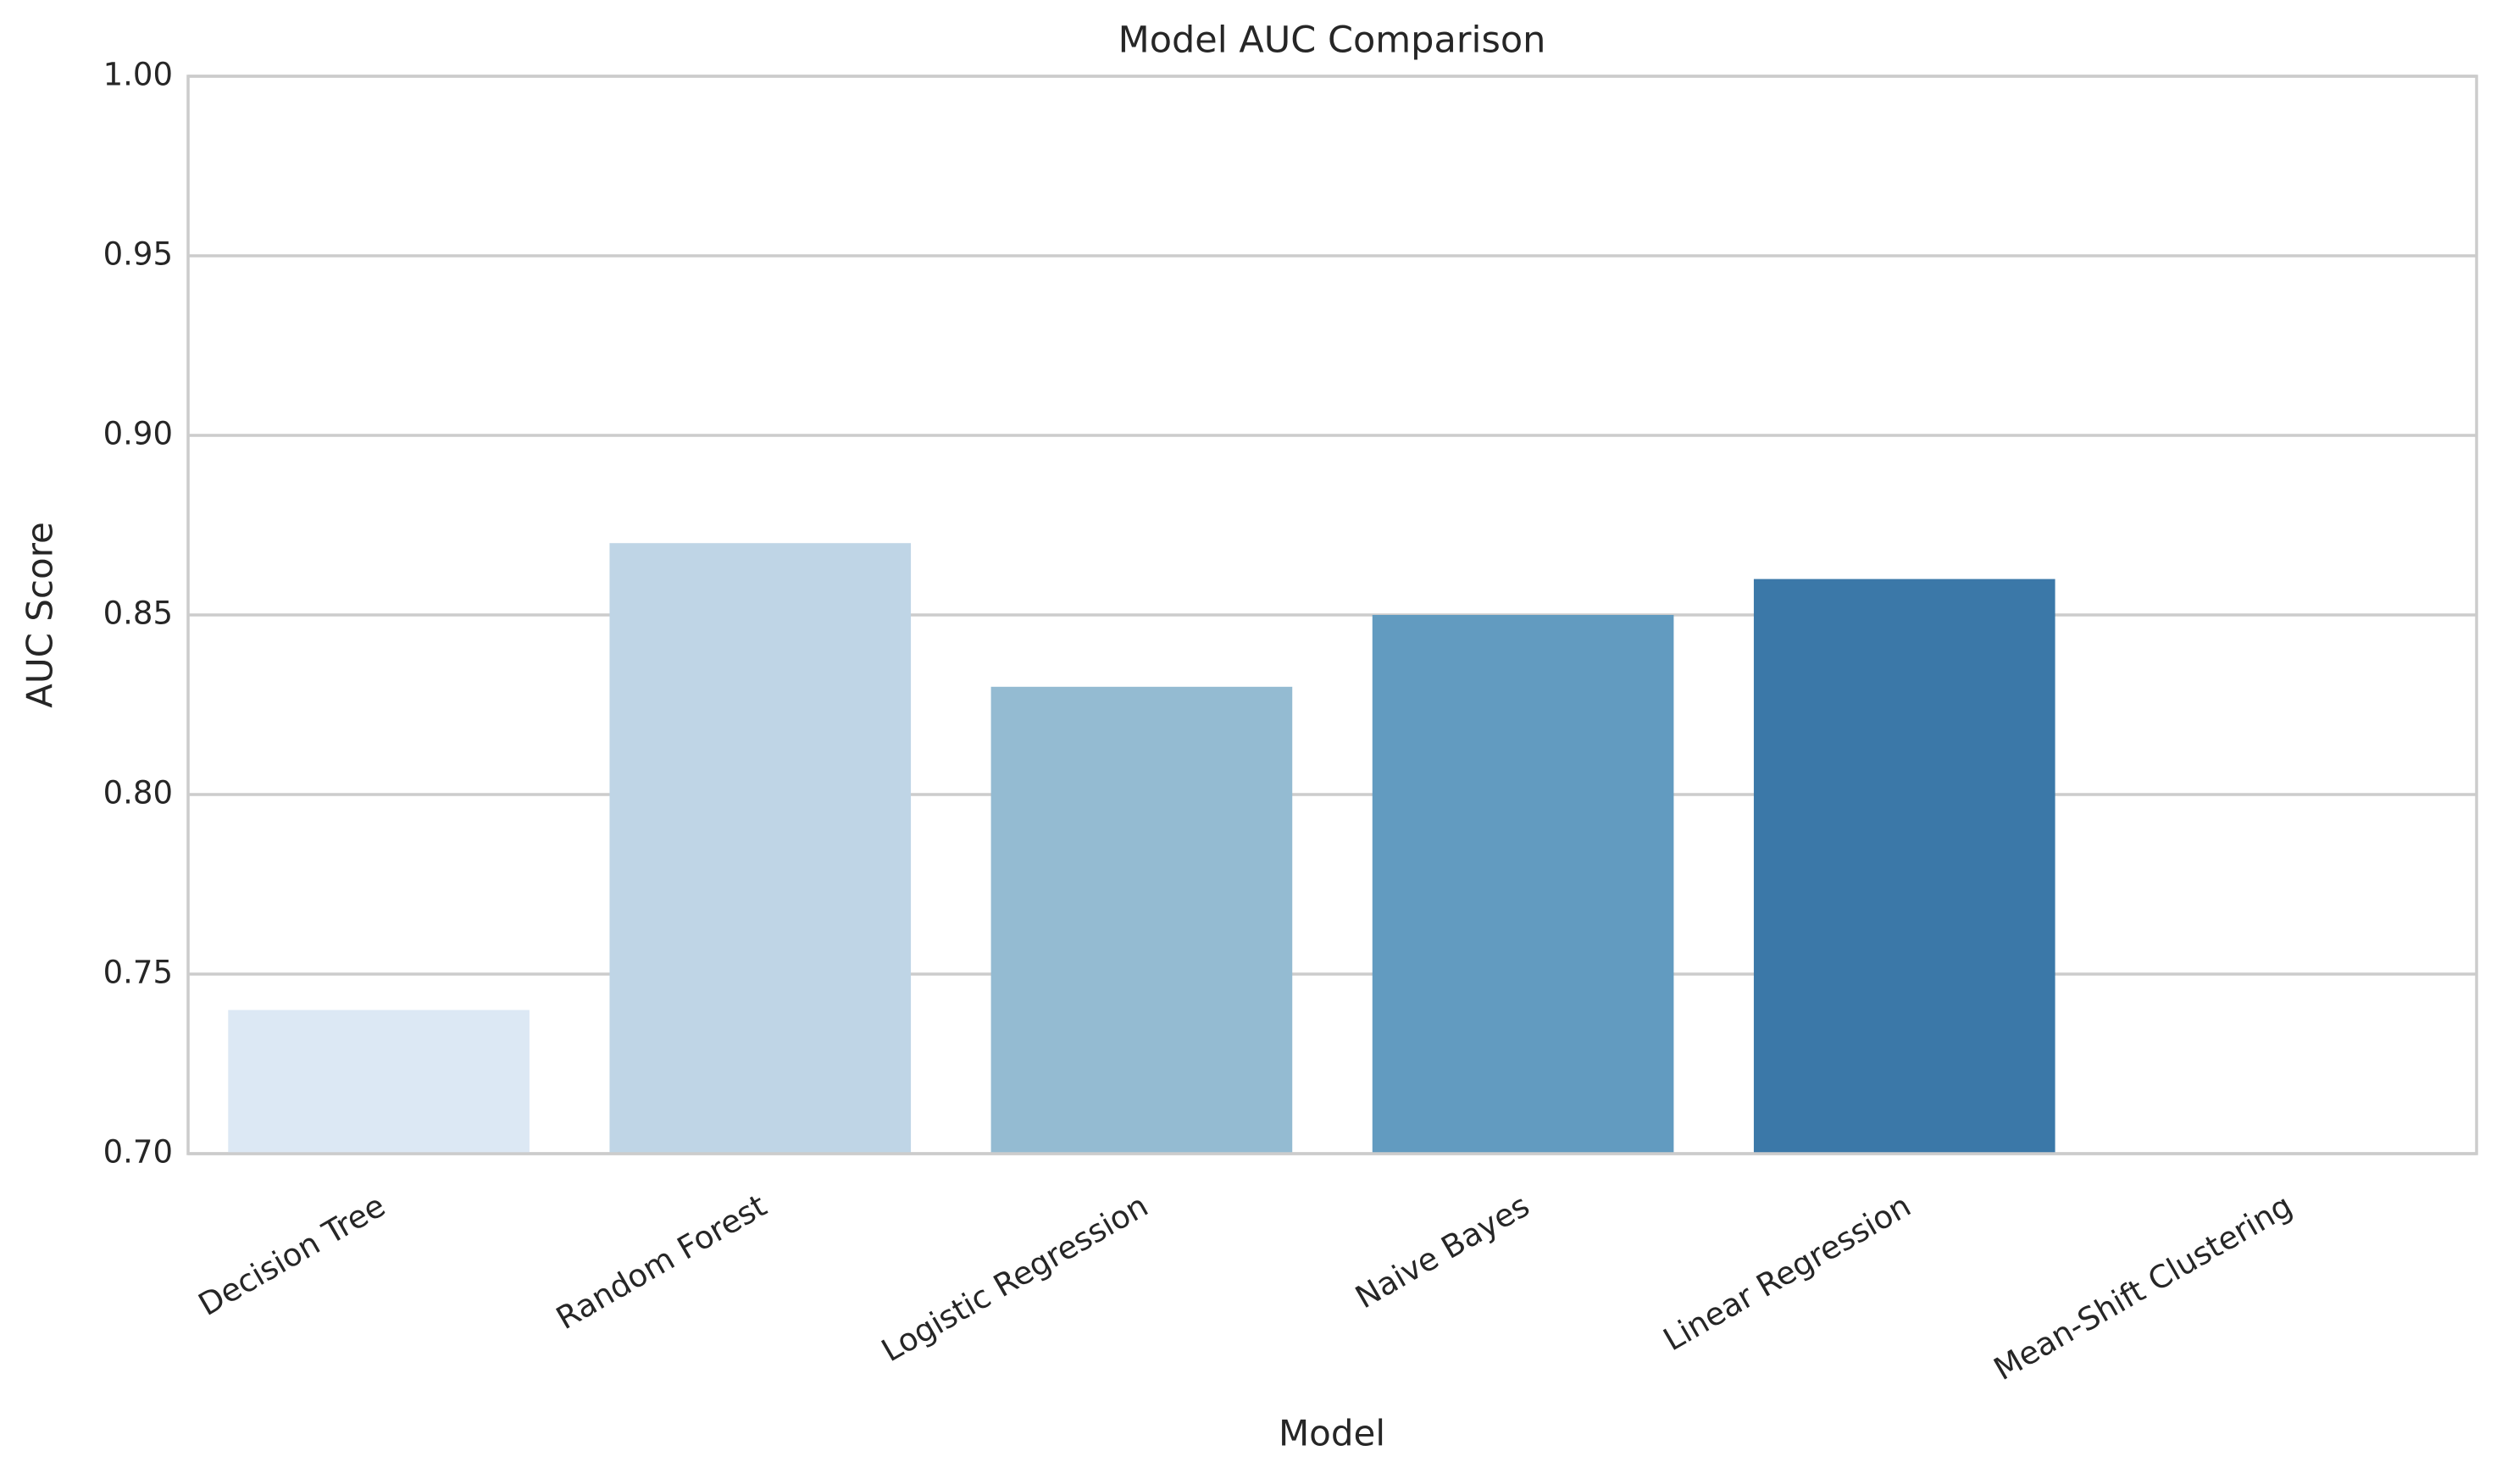 This screenshot has height=1484, width=2502. I want to click on y-tick-label: 0.75, so click(138, 973).